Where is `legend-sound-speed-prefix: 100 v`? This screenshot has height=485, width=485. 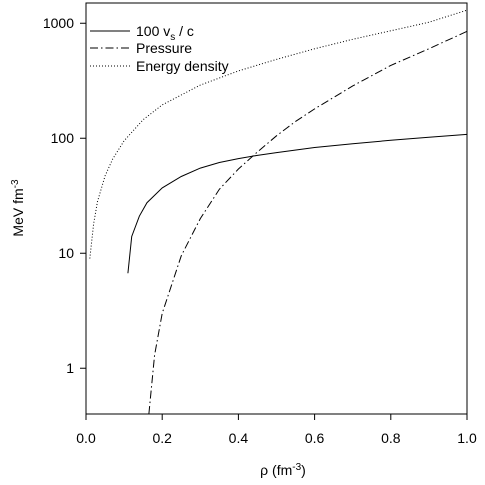 legend-sound-speed-prefix: 100 v is located at coordinates (153, 31).